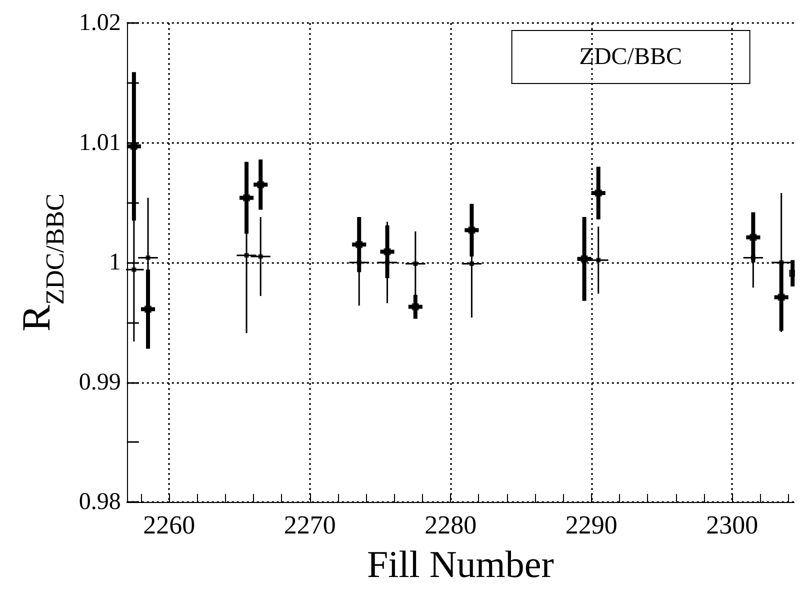  What do you see at coordinates (460, 565) in the screenshot?
I see `x-axis-title: Fill Number` at bounding box center [460, 565].